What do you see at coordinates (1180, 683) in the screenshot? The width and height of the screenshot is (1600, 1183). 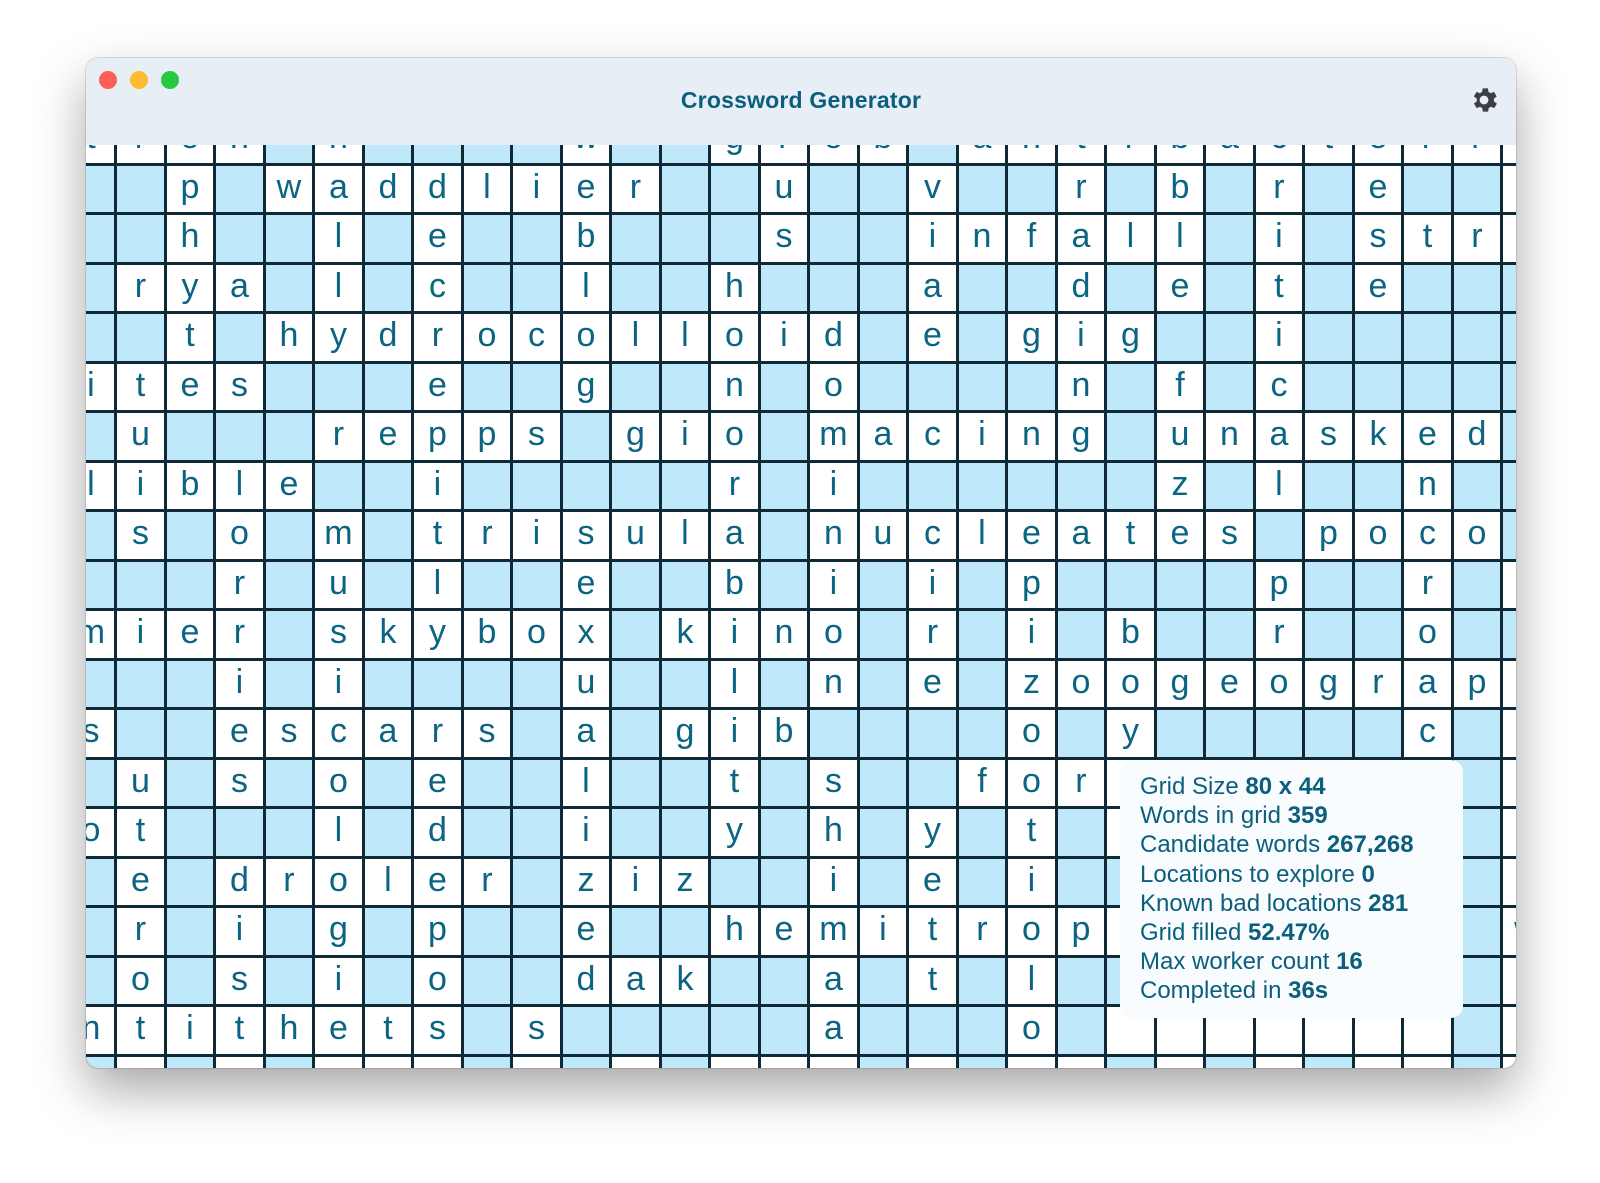 I see `grid-cell-letter: g` at bounding box center [1180, 683].